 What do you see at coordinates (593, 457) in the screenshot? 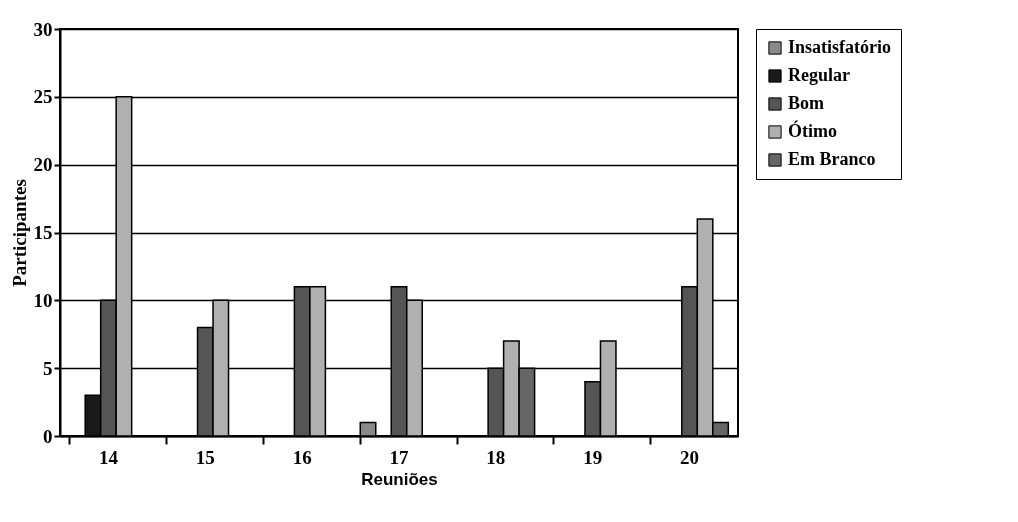
I see `x-tick-label: 19` at bounding box center [593, 457].